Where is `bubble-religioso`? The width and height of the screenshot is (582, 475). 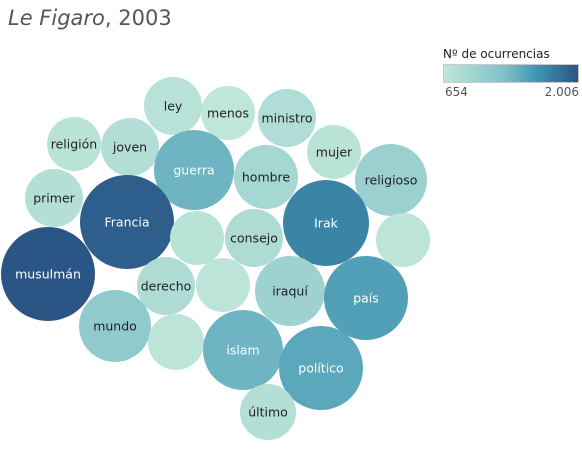
bubble-religioso is located at coordinates (391, 180).